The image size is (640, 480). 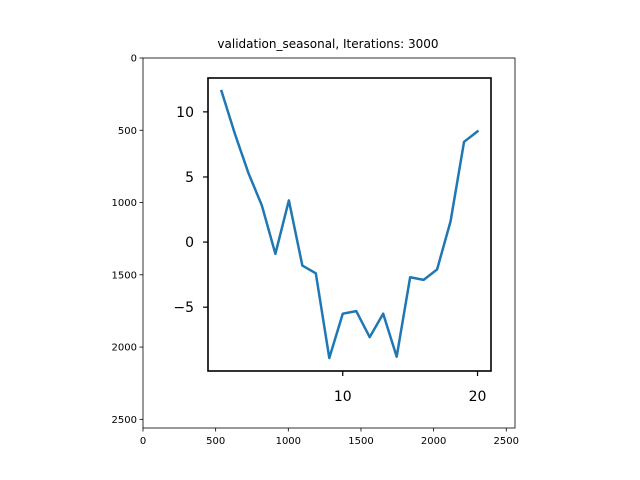 I want to click on outer-y-tick-label: 0, so click(x=134, y=59).